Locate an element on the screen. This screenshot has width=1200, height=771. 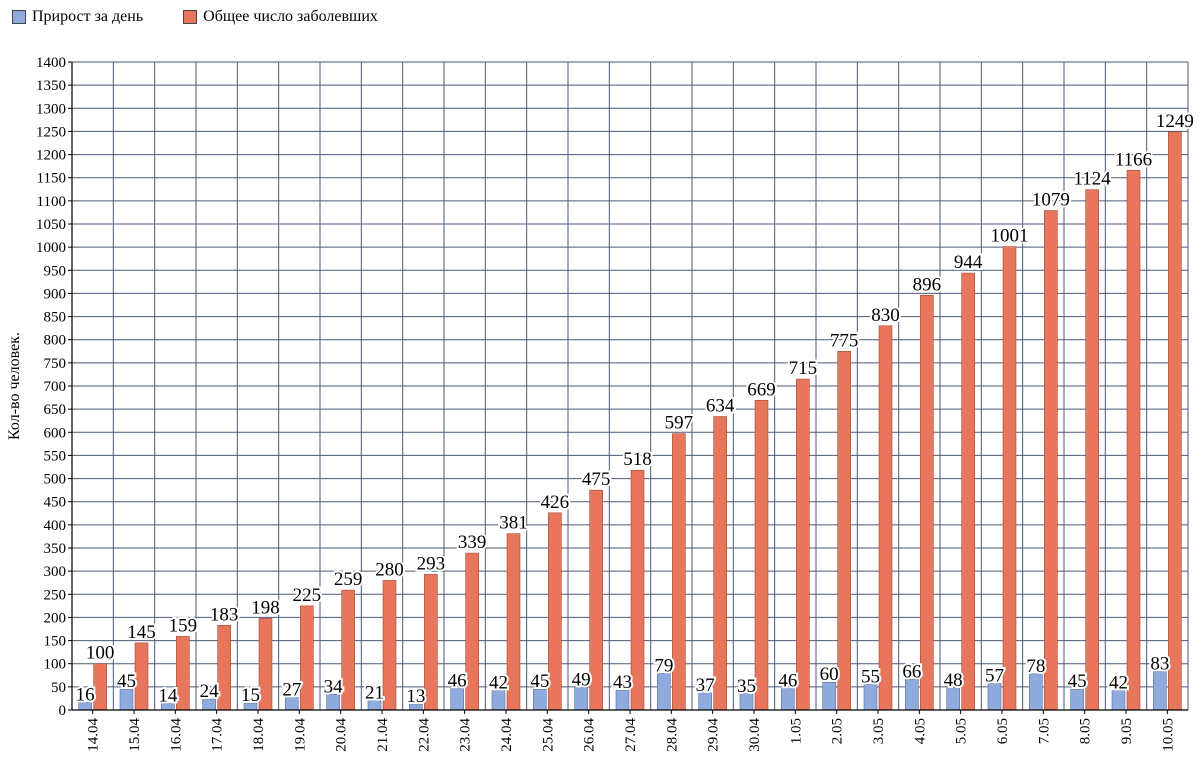
x-tick-label: 24.04 is located at coordinates (507, 735).